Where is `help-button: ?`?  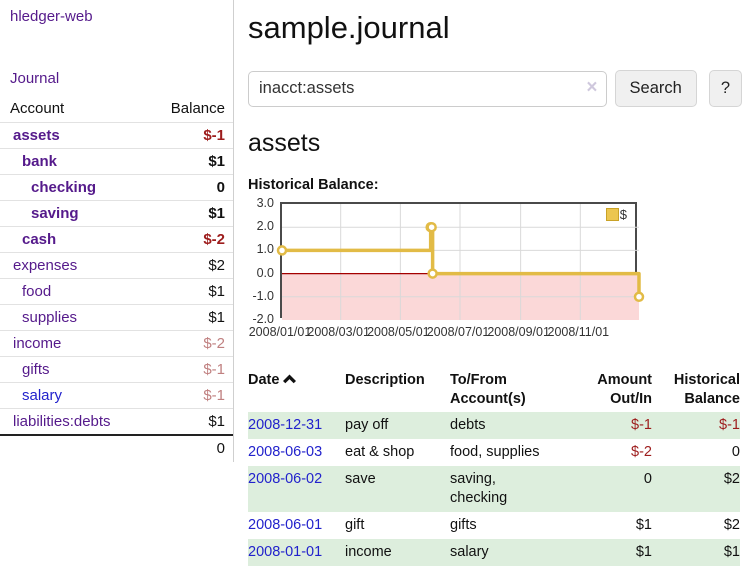
help-button: ? is located at coordinates (725, 88).